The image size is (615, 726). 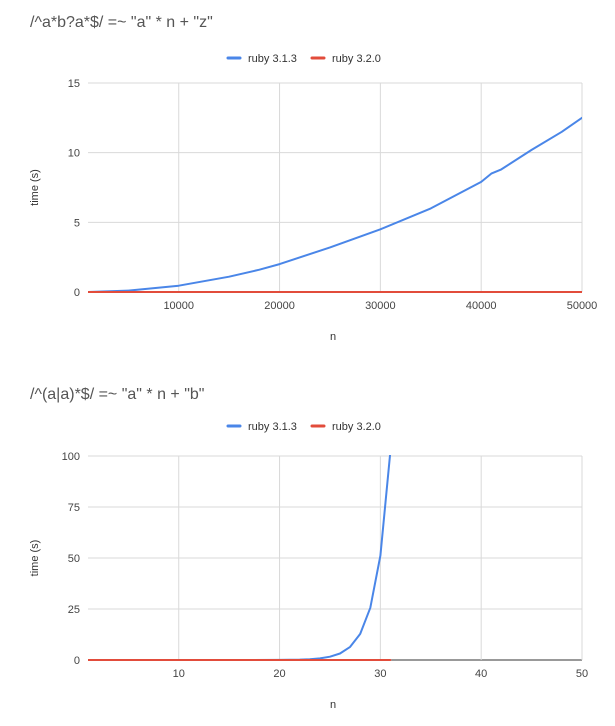 I want to click on x-tick-label: 30000, so click(x=380, y=306).